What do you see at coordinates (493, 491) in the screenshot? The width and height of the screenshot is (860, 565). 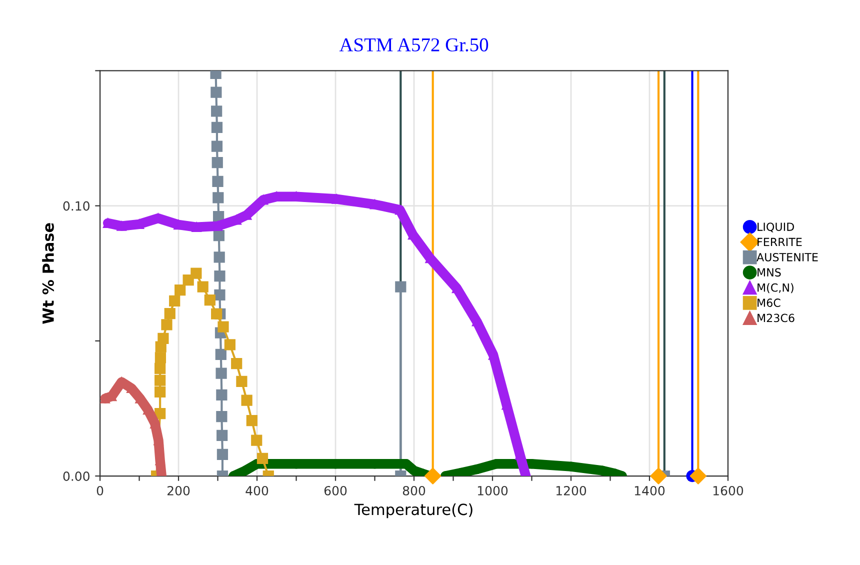 I see `x-tick-label: 1000` at bounding box center [493, 491].